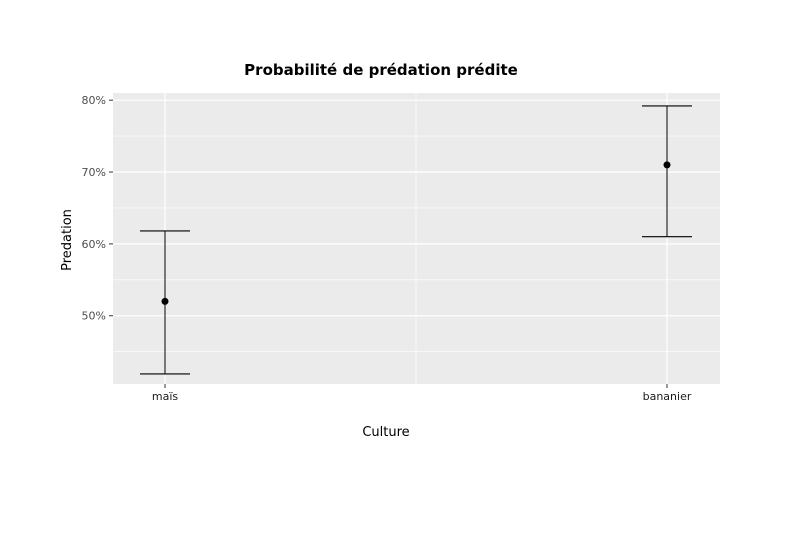  I want to click on y-tick-label: 50%, so click(94, 316).